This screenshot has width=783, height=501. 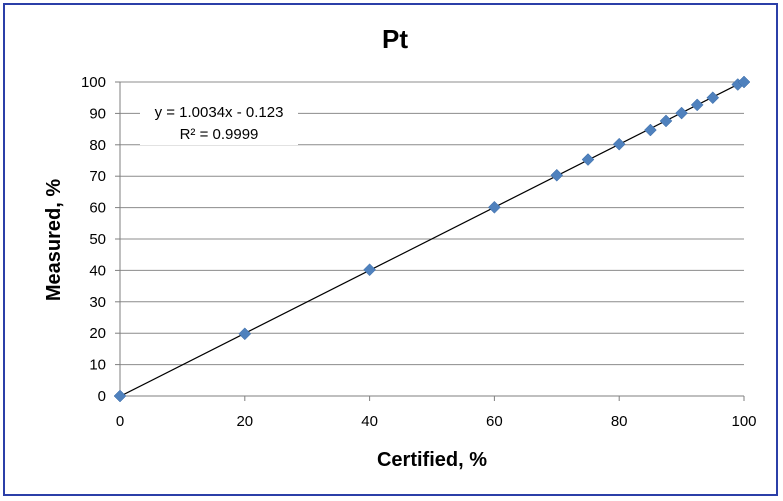 I want to click on y-tick-label-80: 80, so click(x=97, y=145).